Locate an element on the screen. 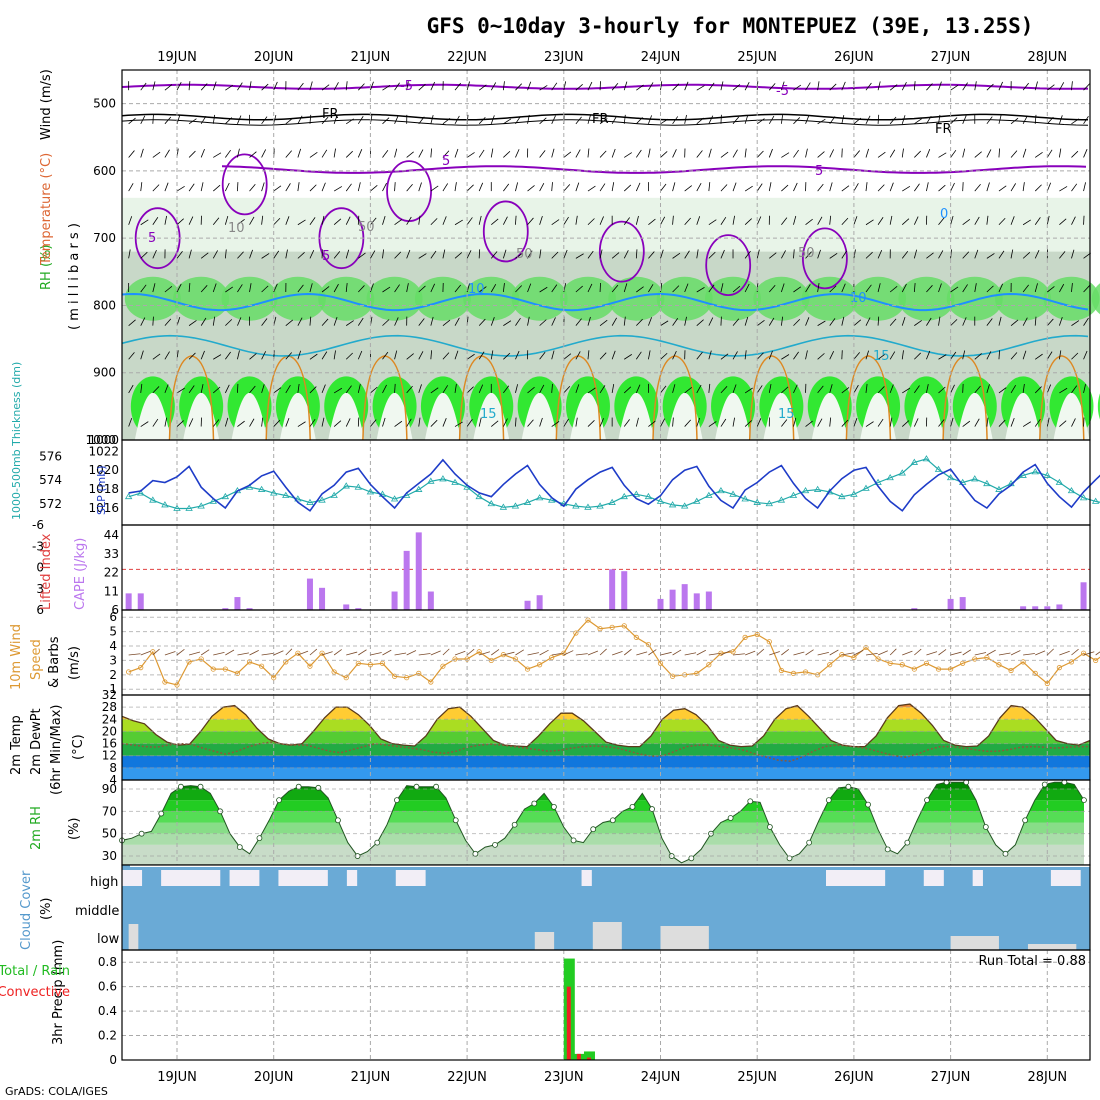 The width and height of the screenshot is (1100, 1100). low-cloud-bar is located at coordinates (544, 941).